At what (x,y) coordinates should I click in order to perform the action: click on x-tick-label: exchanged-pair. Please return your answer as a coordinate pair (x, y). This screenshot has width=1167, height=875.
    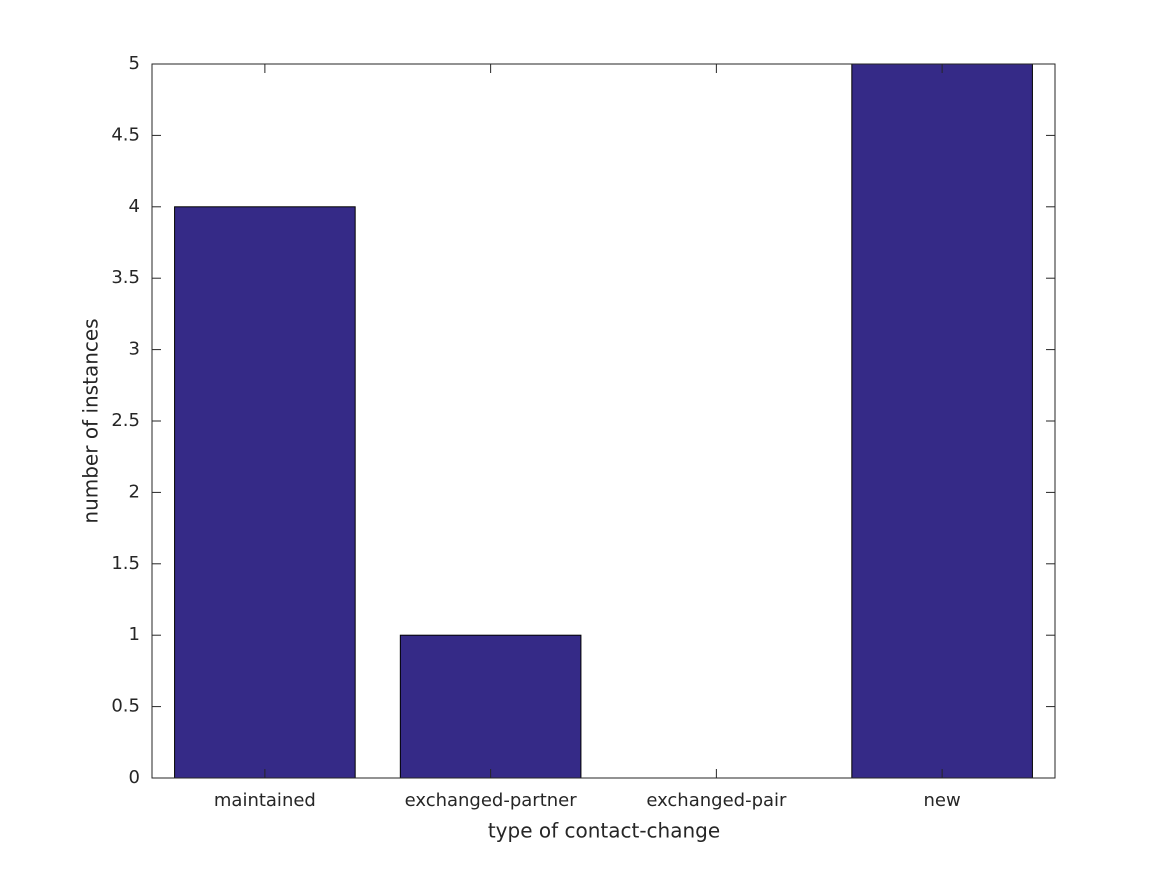
    Looking at the image, I should click on (716, 800).